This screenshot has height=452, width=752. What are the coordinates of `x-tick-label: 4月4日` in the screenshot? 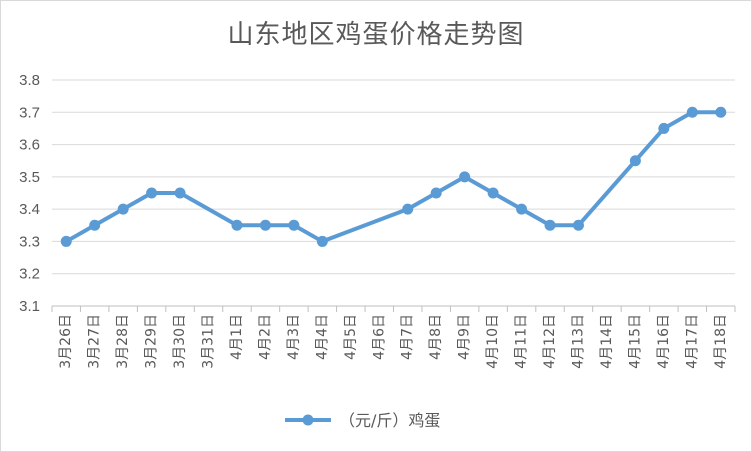 It's located at (322, 337).